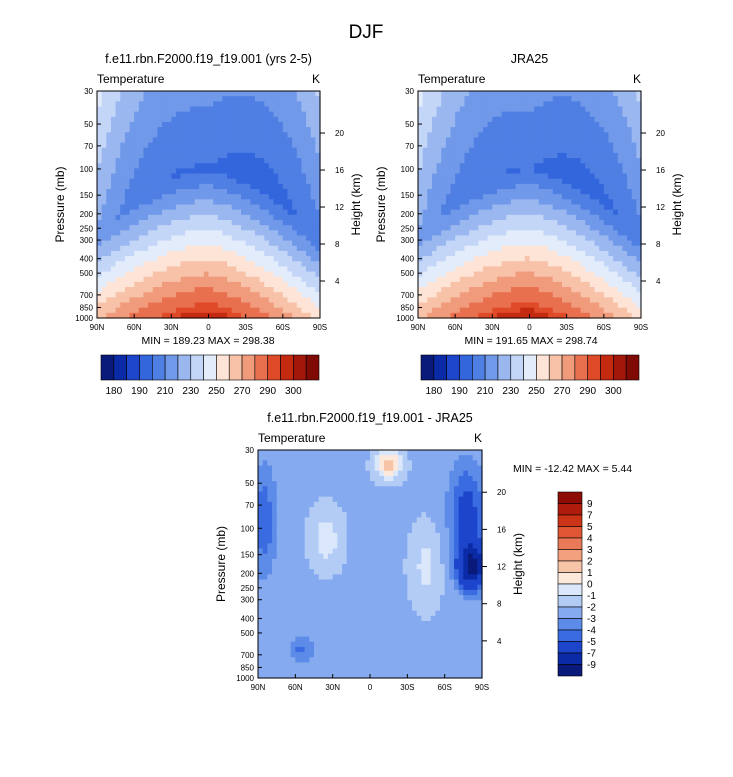 The height and width of the screenshot is (777, 733). I want to click on height-tick-label: 16, so click(660, 170).